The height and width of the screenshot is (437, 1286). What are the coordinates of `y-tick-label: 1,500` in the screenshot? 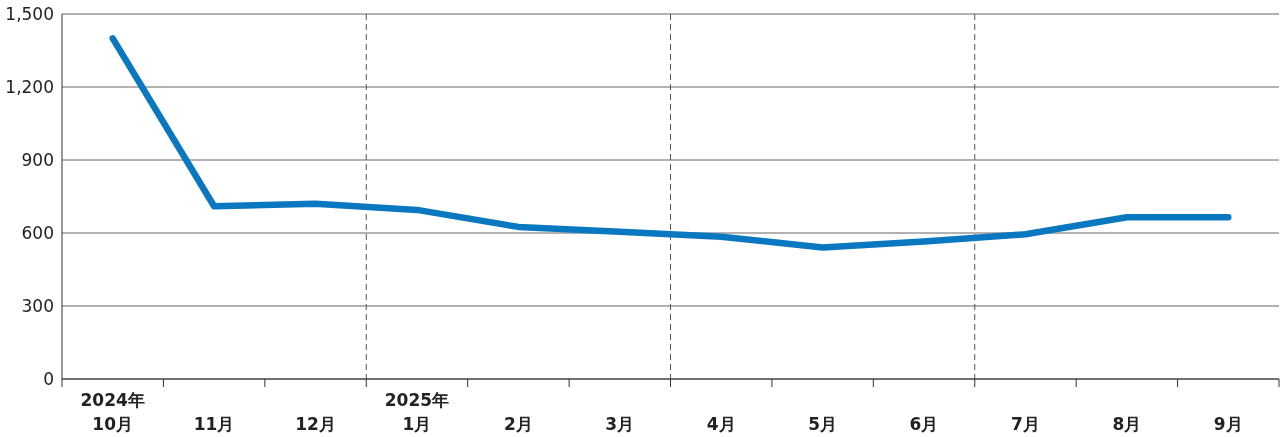 It's located at (29, 13).